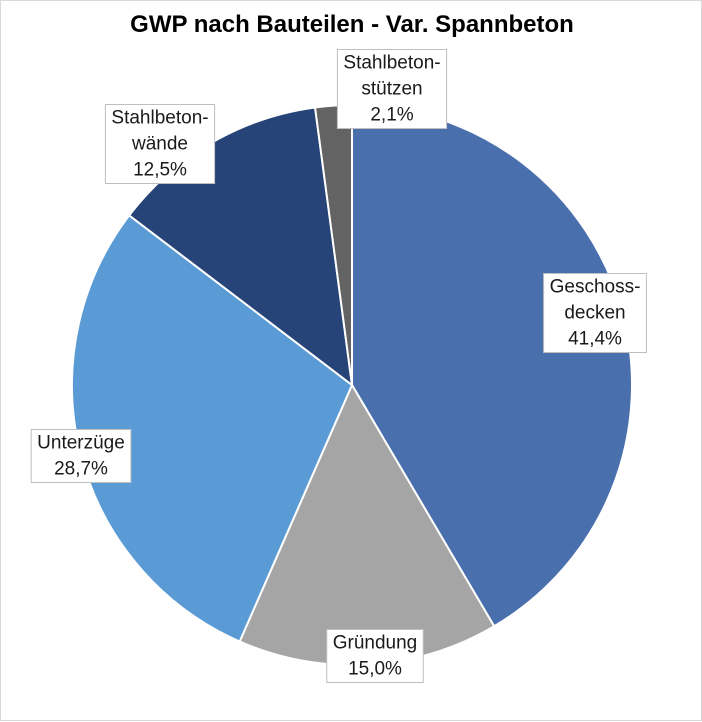 Image resolution: width=702 pixels, height=722 pixels. Describe the element at coordinates (595, 339) in the screenshot. I see `data-label-value-0: 41,4%` at that location.